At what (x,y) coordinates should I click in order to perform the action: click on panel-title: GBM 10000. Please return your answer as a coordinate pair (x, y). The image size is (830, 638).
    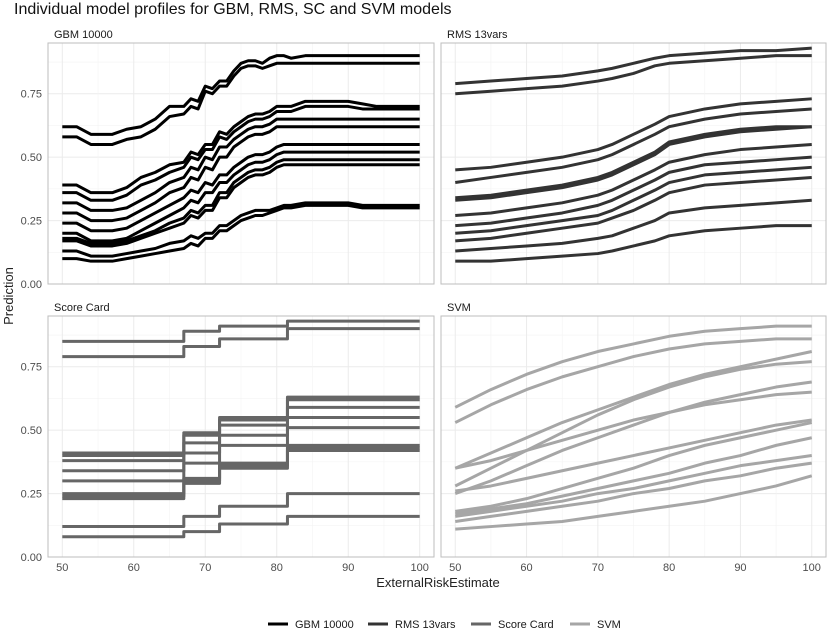
    Looking at the image, I should click on (83, 35).